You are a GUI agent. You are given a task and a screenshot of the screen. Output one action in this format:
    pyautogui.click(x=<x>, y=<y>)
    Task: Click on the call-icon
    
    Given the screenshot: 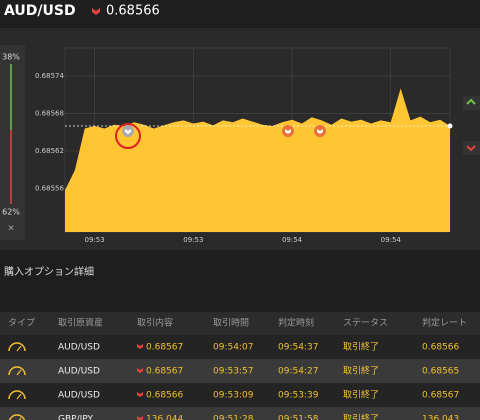 What is the action you would take?
    pyautogui.click(x=471, y=101)
    